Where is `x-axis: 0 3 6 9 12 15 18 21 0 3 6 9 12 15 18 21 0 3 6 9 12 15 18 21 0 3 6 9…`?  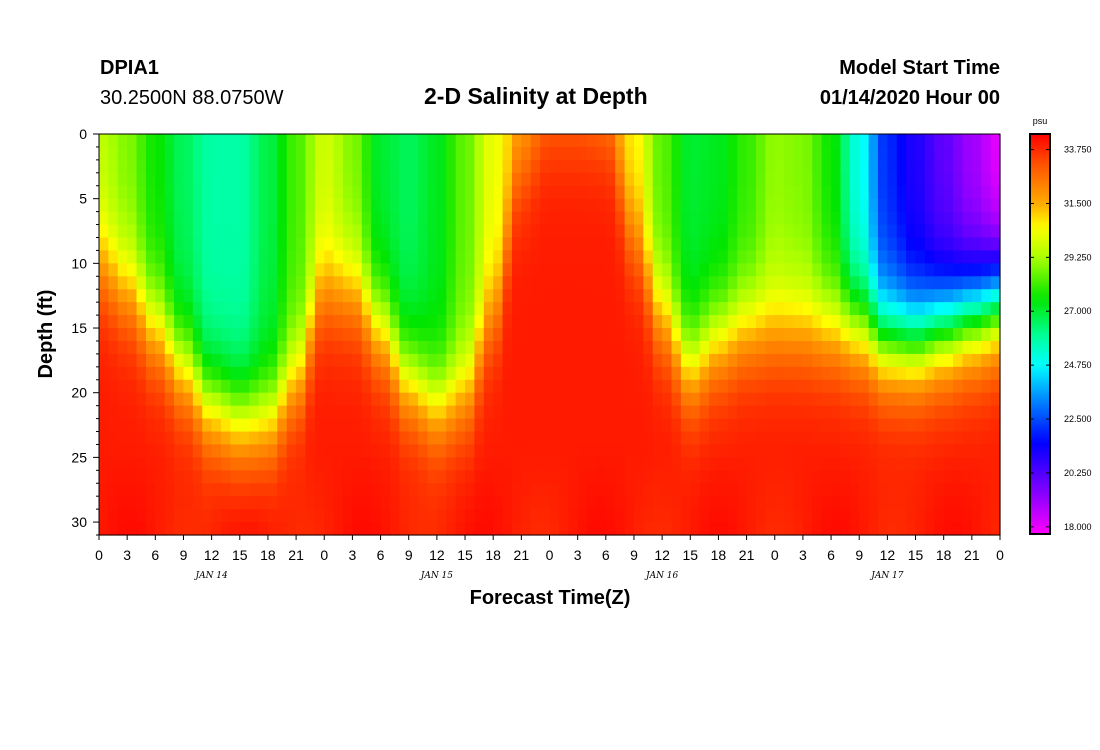 x-axis: 0 3 6 9 12 15 18 21 0 3 6 9 12 15 18 21 0 3 6 9 12 15 18 21 0 3 6 9… is located at coordinates (549, 558).